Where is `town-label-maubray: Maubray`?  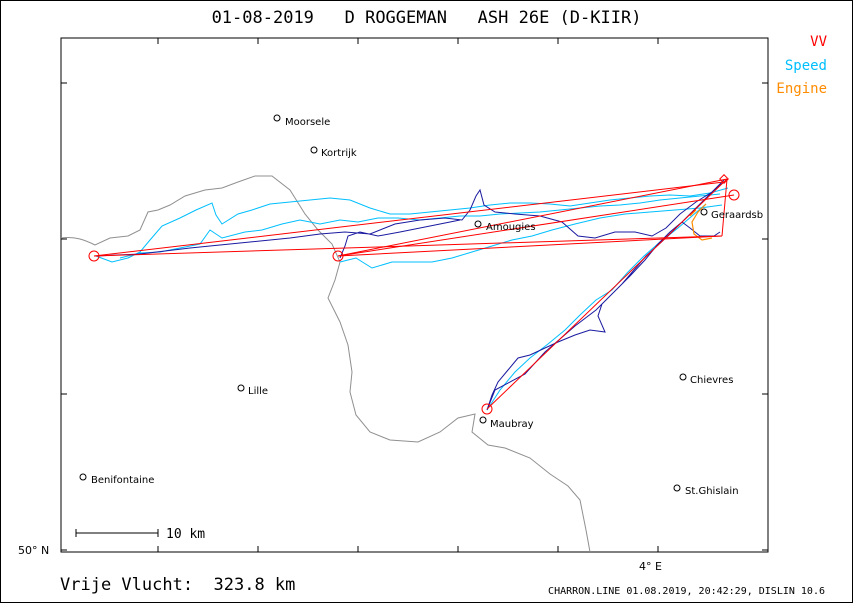 town-label-maubray: Maubray is located at coordinates (512, 424).